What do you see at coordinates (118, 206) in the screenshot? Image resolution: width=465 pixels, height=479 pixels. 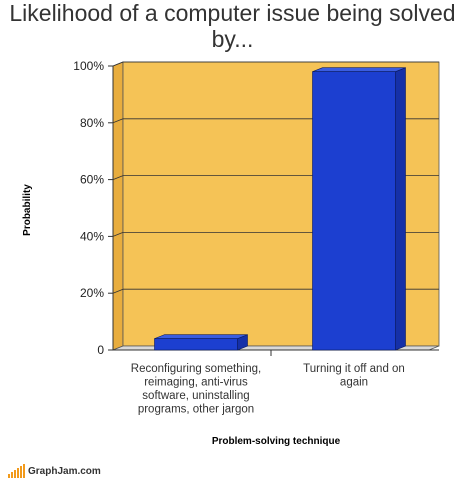 I see `plot-side-wall` at bounding box center [118, 206].